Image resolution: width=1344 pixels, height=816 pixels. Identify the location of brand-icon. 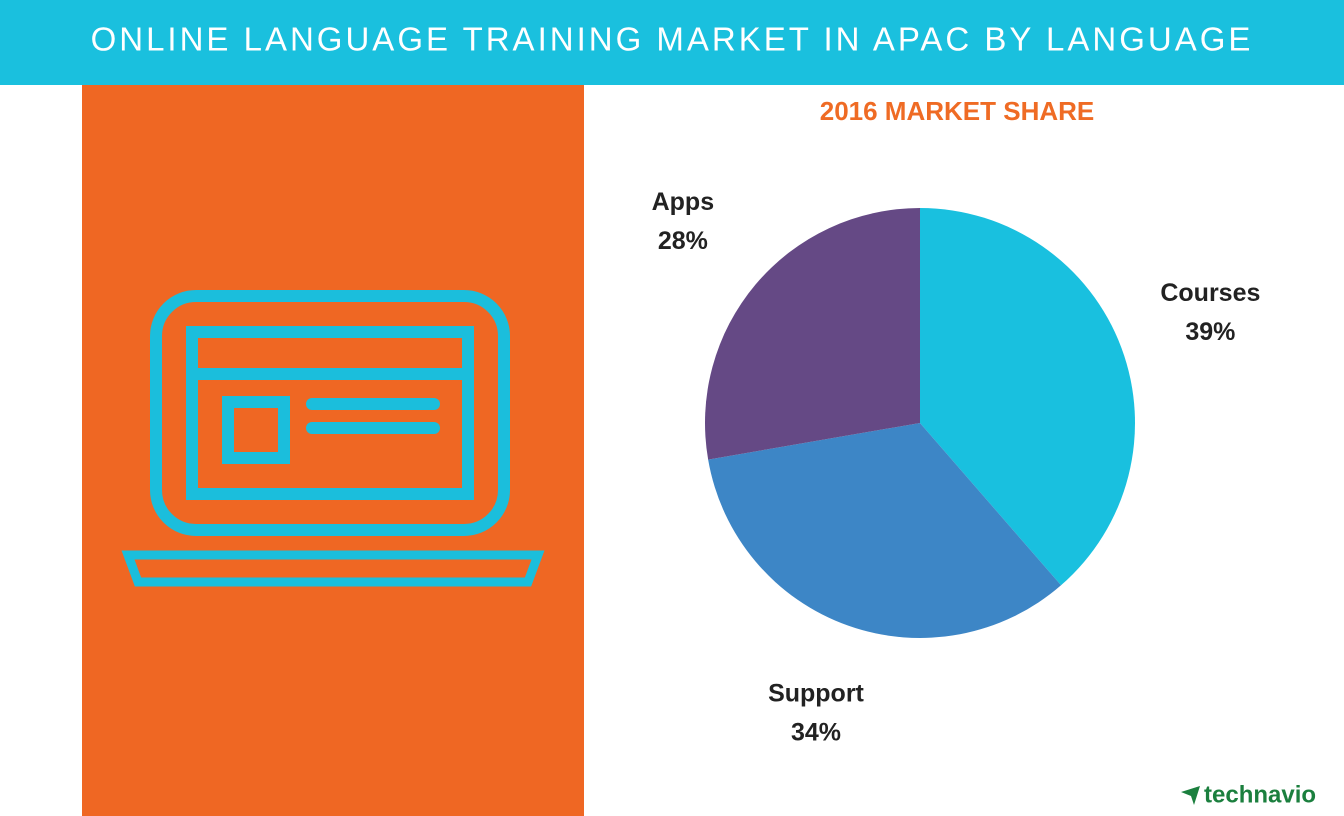
(1190, 795).